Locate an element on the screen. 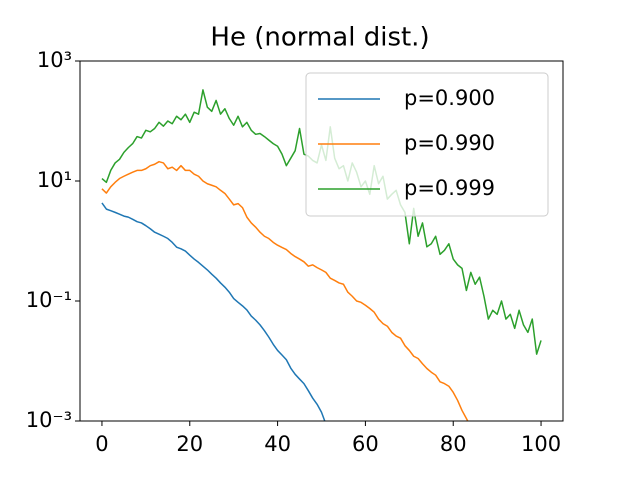 The width and height of the screenshot is (640, 480). legend-label: p=0.990 is located at coordinates (449, 143).